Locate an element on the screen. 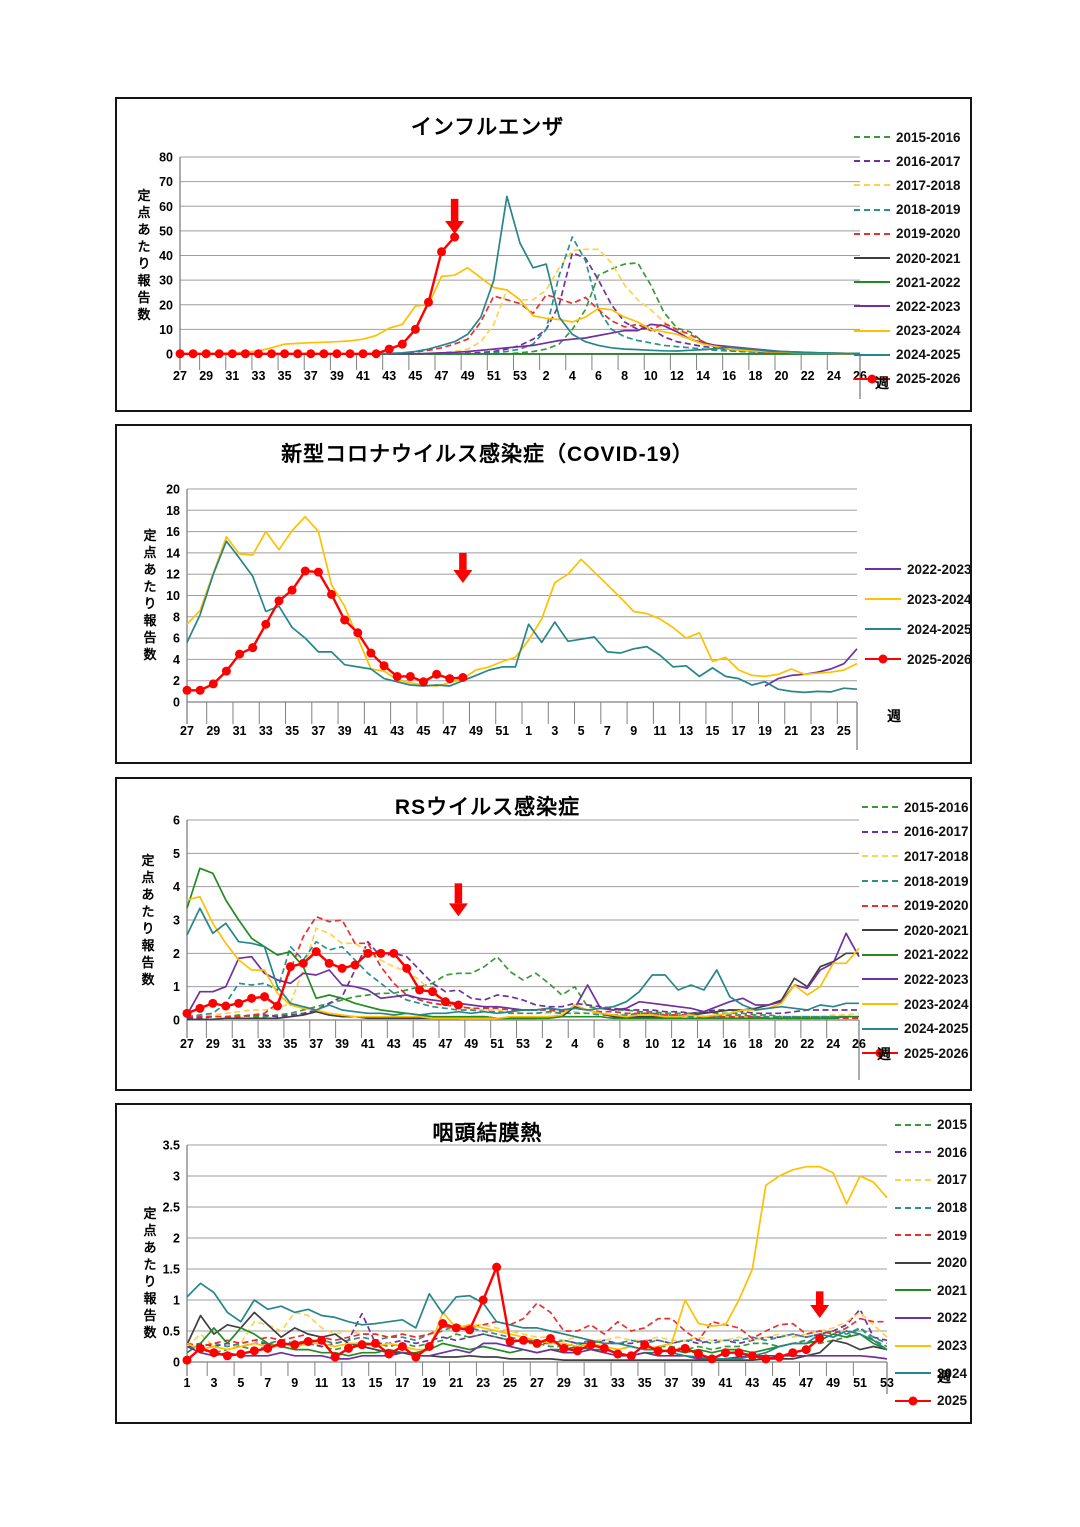 This screenshot has height=1527, width=1080. chart-title-influenza: インフルエンザ is located at coordinates (487, 127).